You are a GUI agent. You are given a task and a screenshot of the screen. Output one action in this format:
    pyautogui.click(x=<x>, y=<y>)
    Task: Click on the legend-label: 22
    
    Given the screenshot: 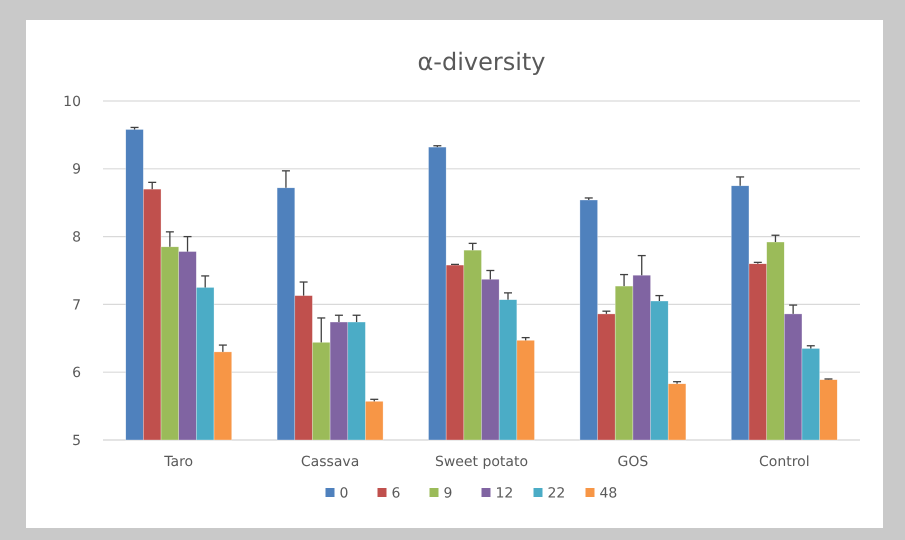 What is the action you would take?
    pyautogui.click(x=557, y=493)
    